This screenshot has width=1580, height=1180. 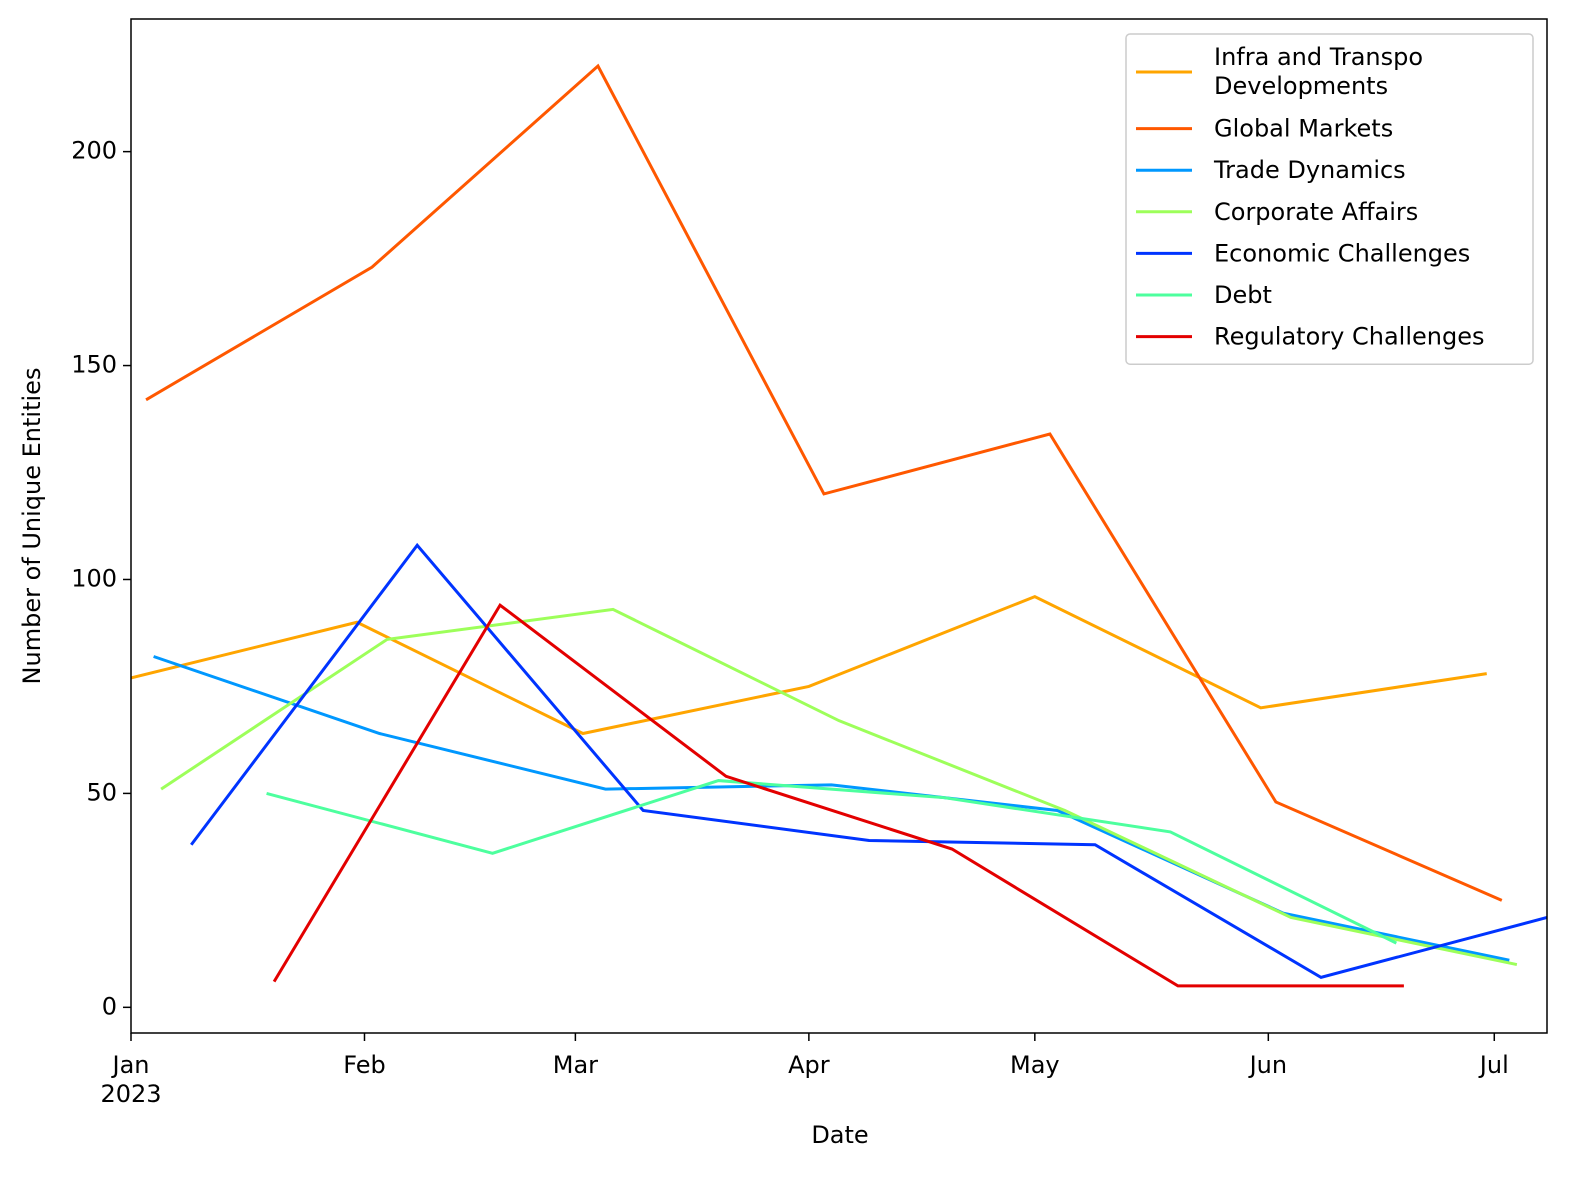 What do you see at coordinates (1342, 253) in the screenshot?
I see `legend-label: Economic Challenges` at bounding box center [1342, 253].